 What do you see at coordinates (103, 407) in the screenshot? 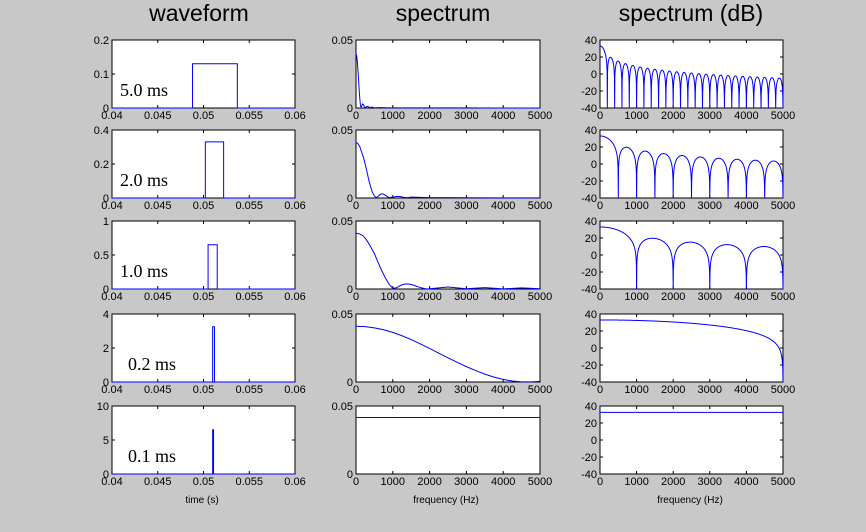
I see `y-tick-label: 10` at bounding box center [103, 407].